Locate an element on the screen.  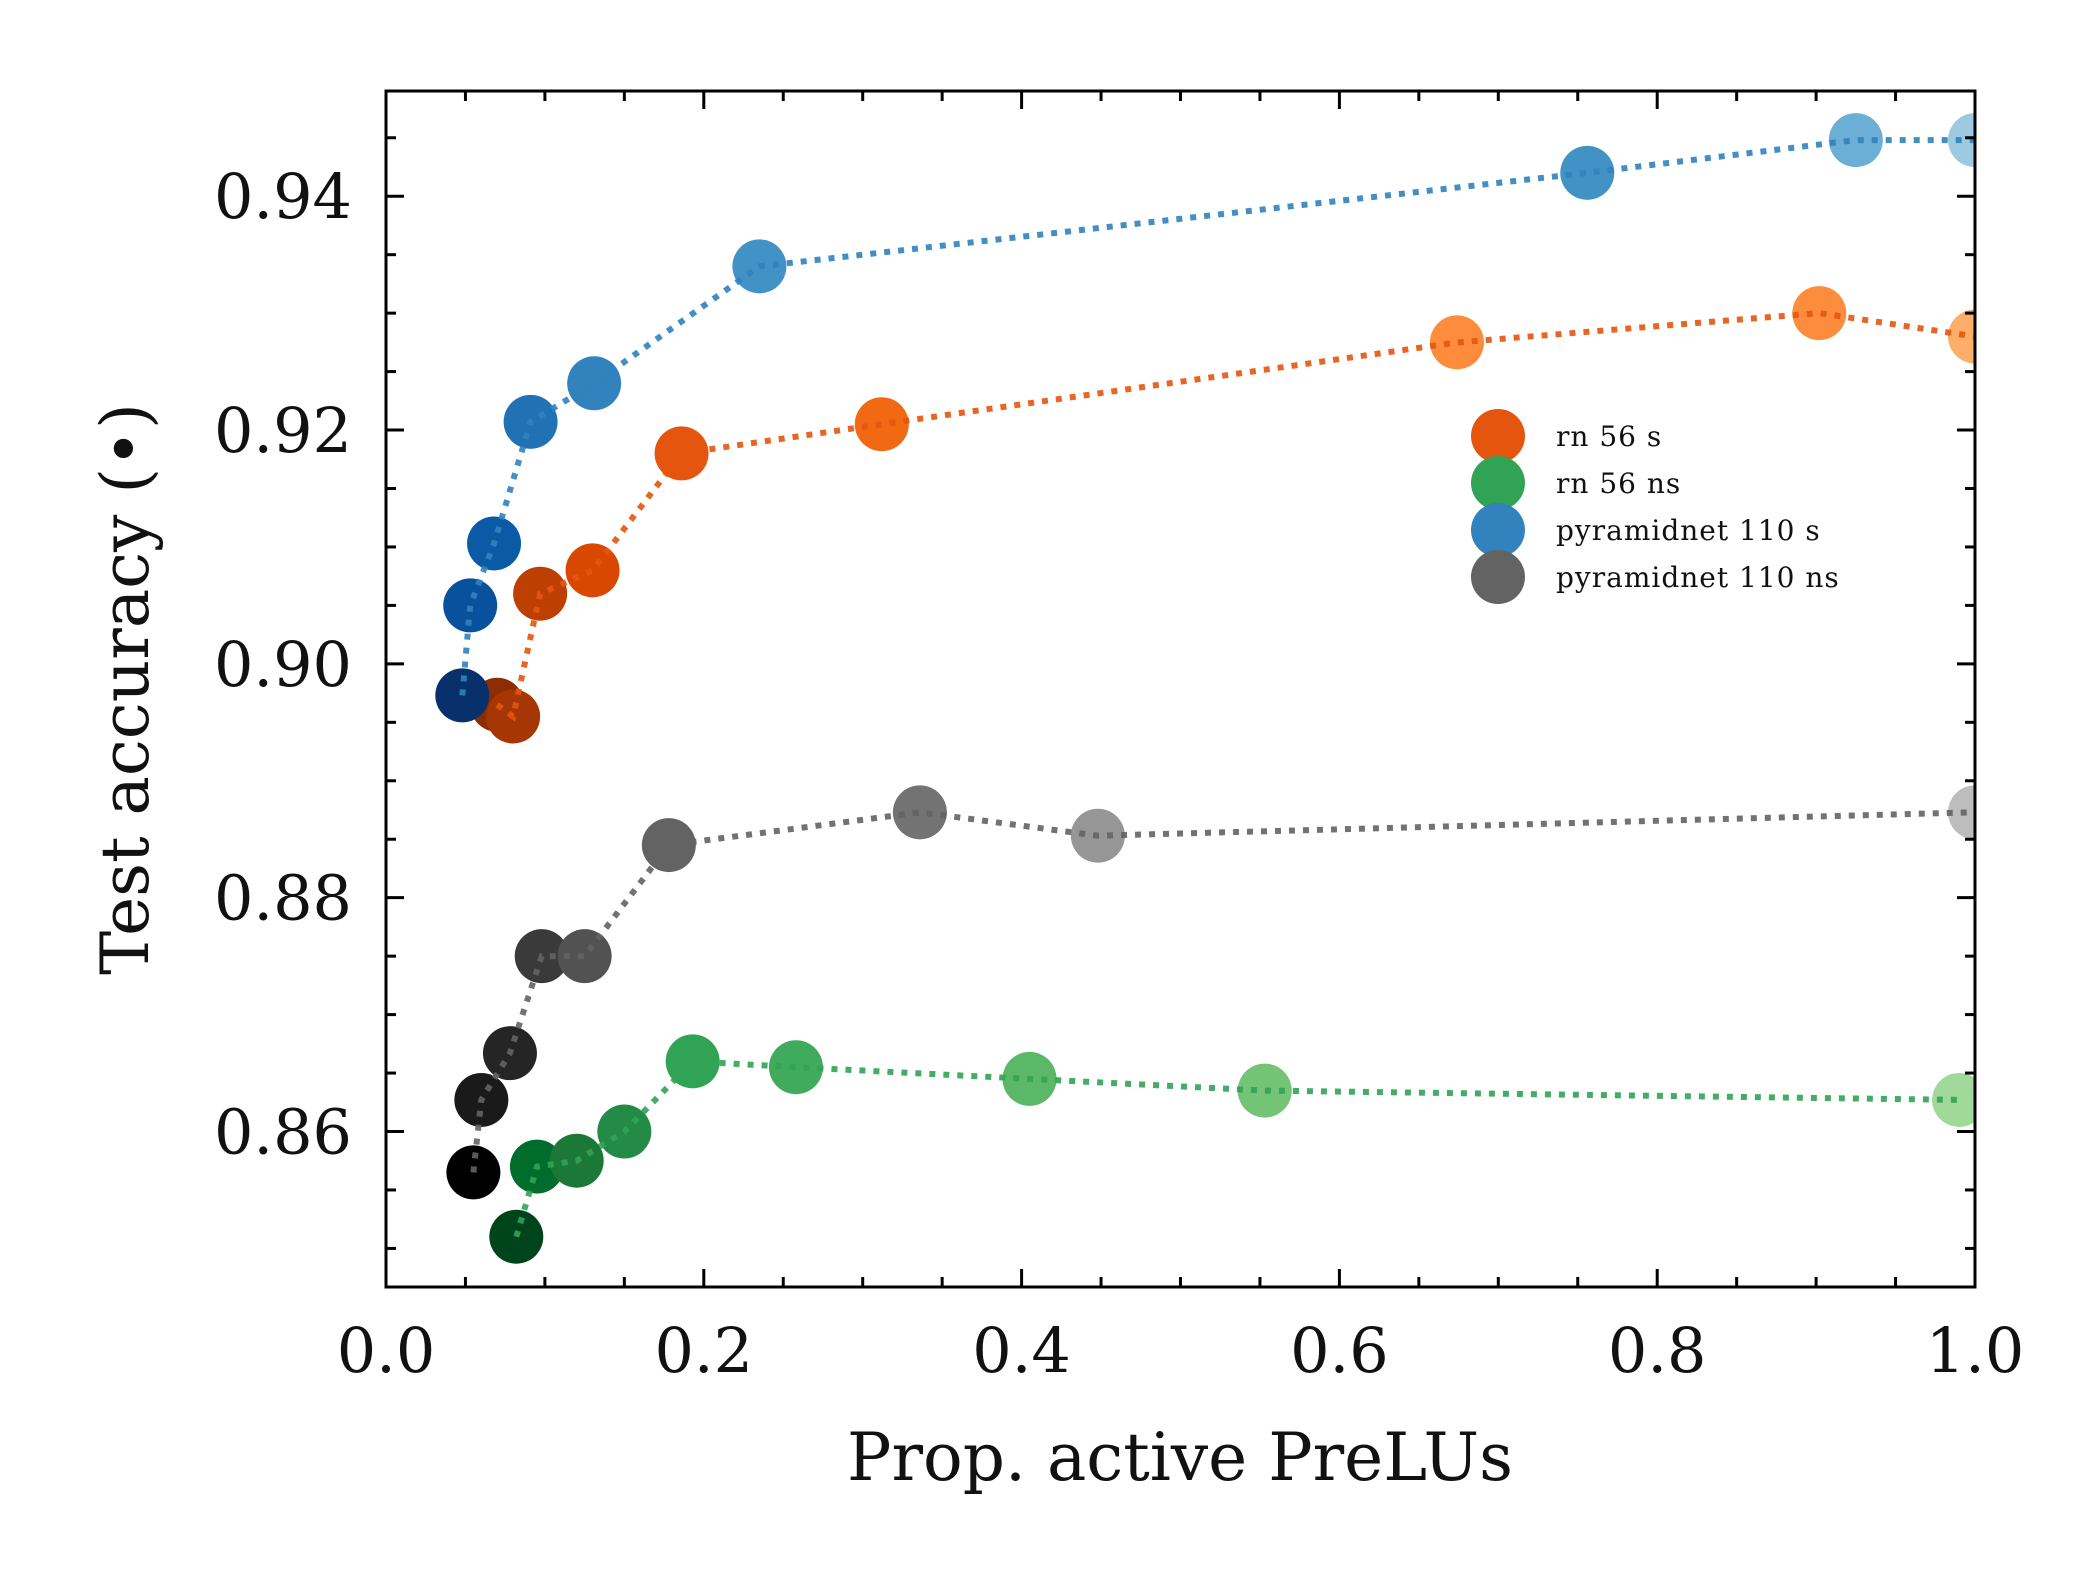
series-line is located at coordinates (1236, 1148).